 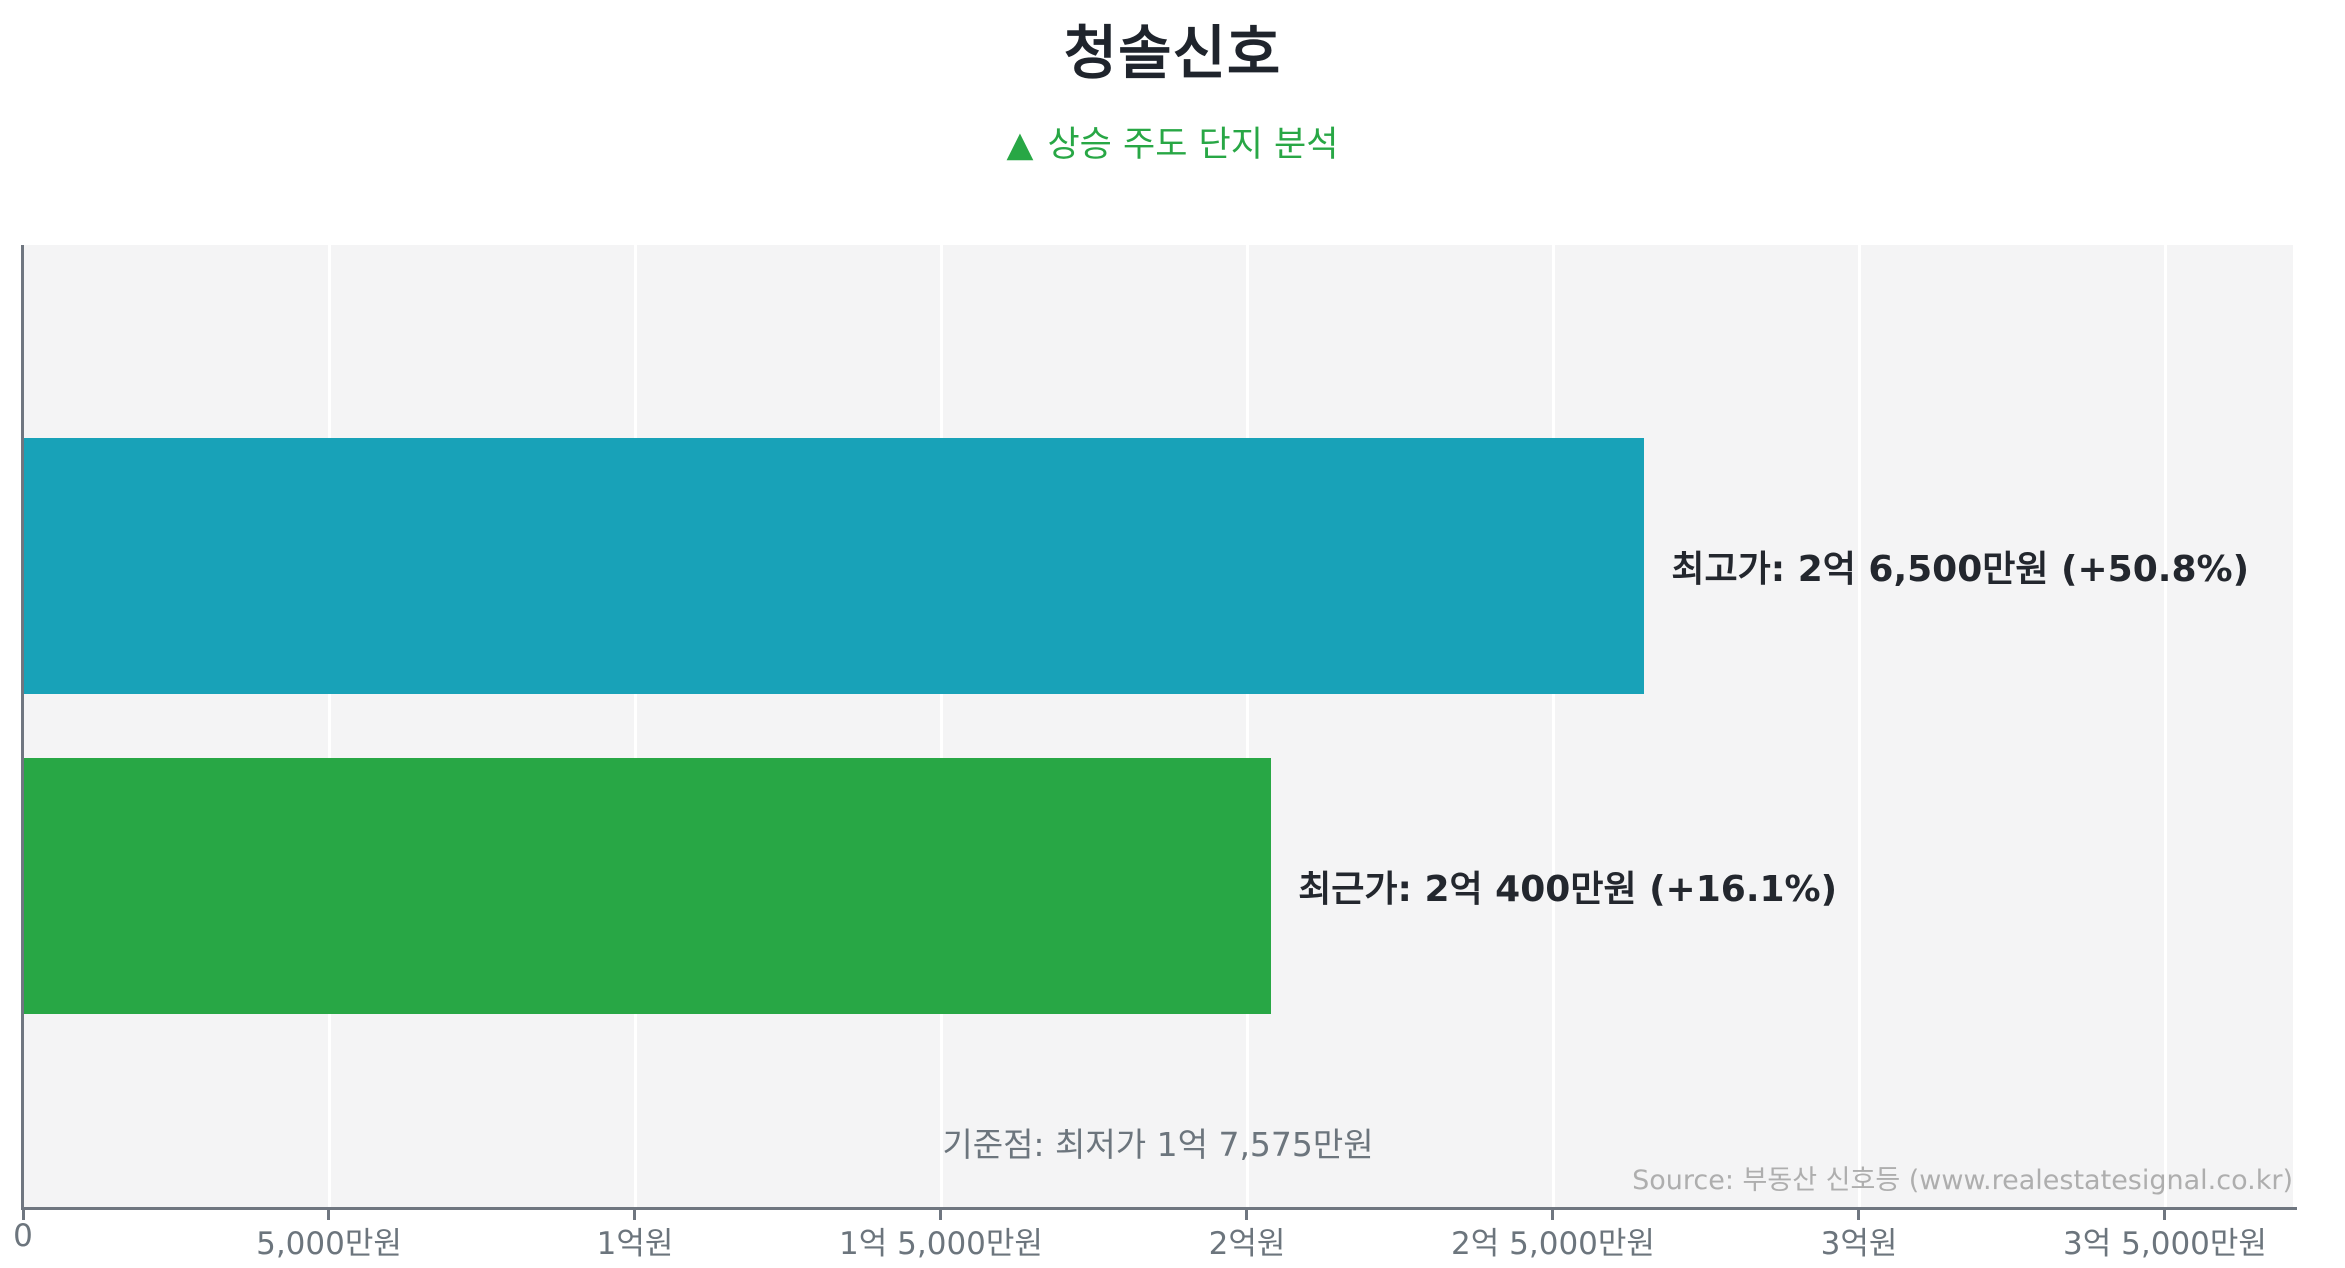 What do you see at coordinates (1193, 145) in the screenshot?
I see `subtitle-text: 상승 주도 단지 분석` at bounding box center [1193, 145].